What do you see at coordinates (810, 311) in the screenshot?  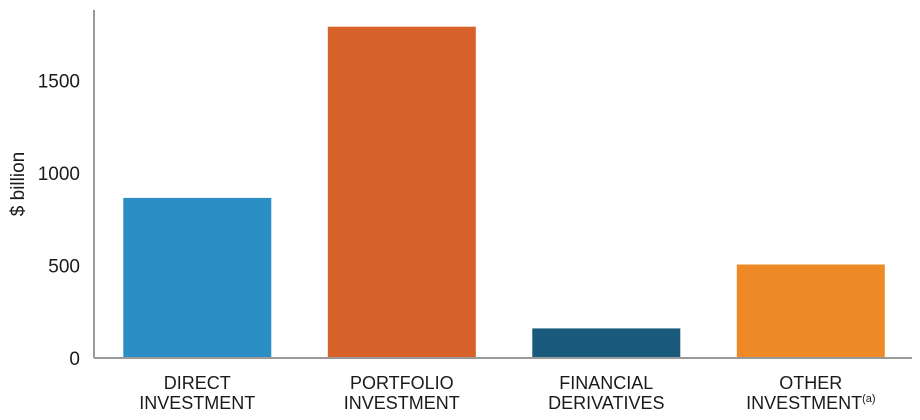 I see `bar-other-investment` at bounding box center [810, 311].